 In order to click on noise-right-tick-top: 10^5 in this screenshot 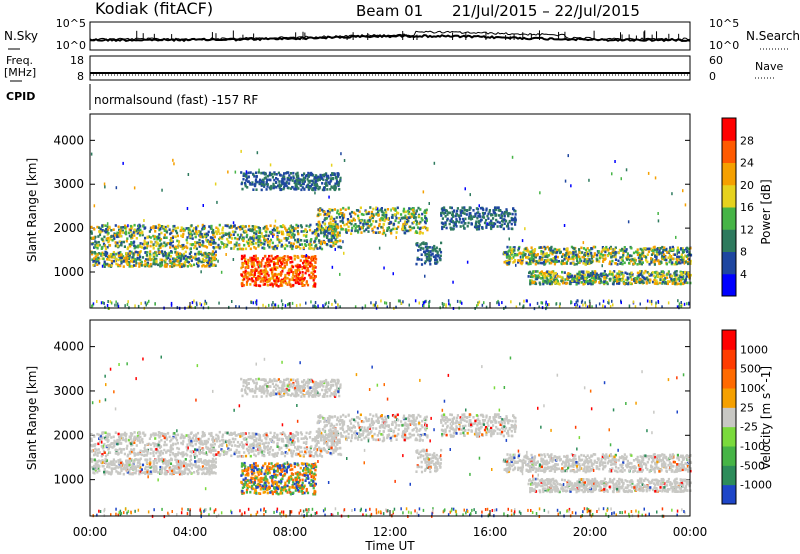, I will do `click(724, 23)`.